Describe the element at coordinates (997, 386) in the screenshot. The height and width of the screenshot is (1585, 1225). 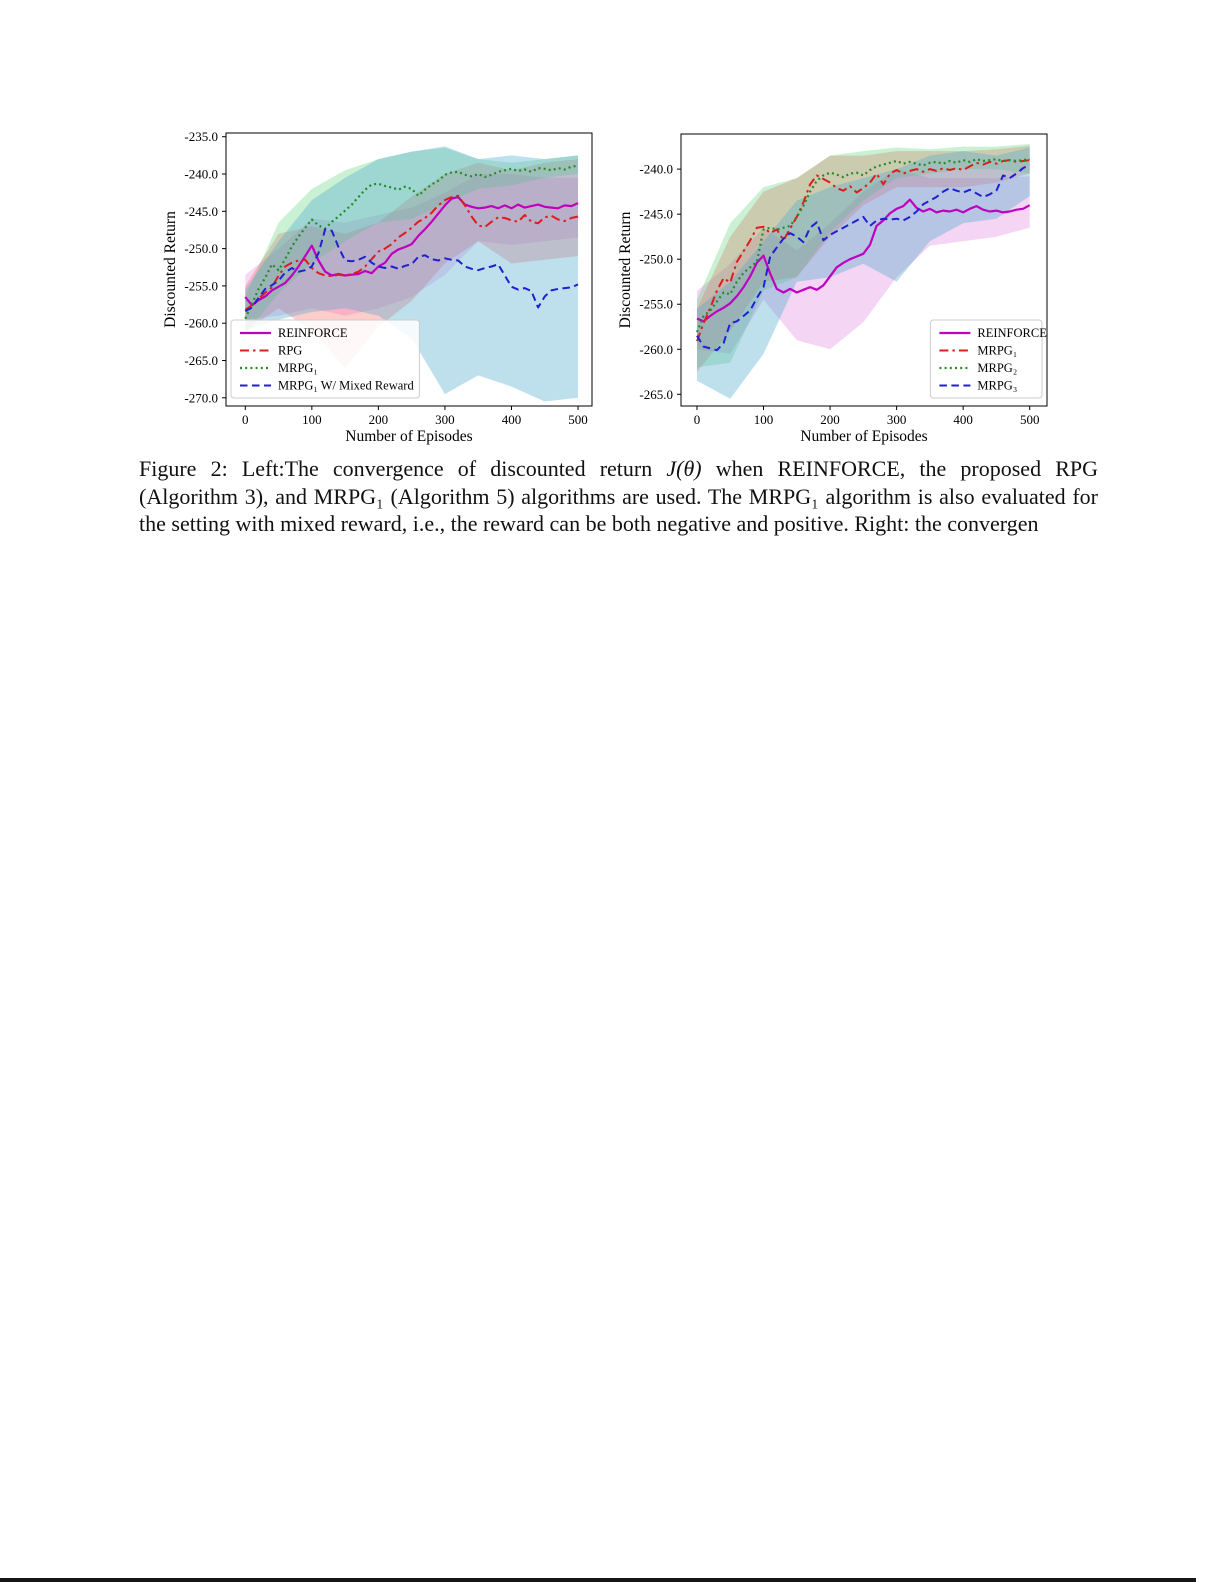
I see `legend-label: MRPG₃` at that location.